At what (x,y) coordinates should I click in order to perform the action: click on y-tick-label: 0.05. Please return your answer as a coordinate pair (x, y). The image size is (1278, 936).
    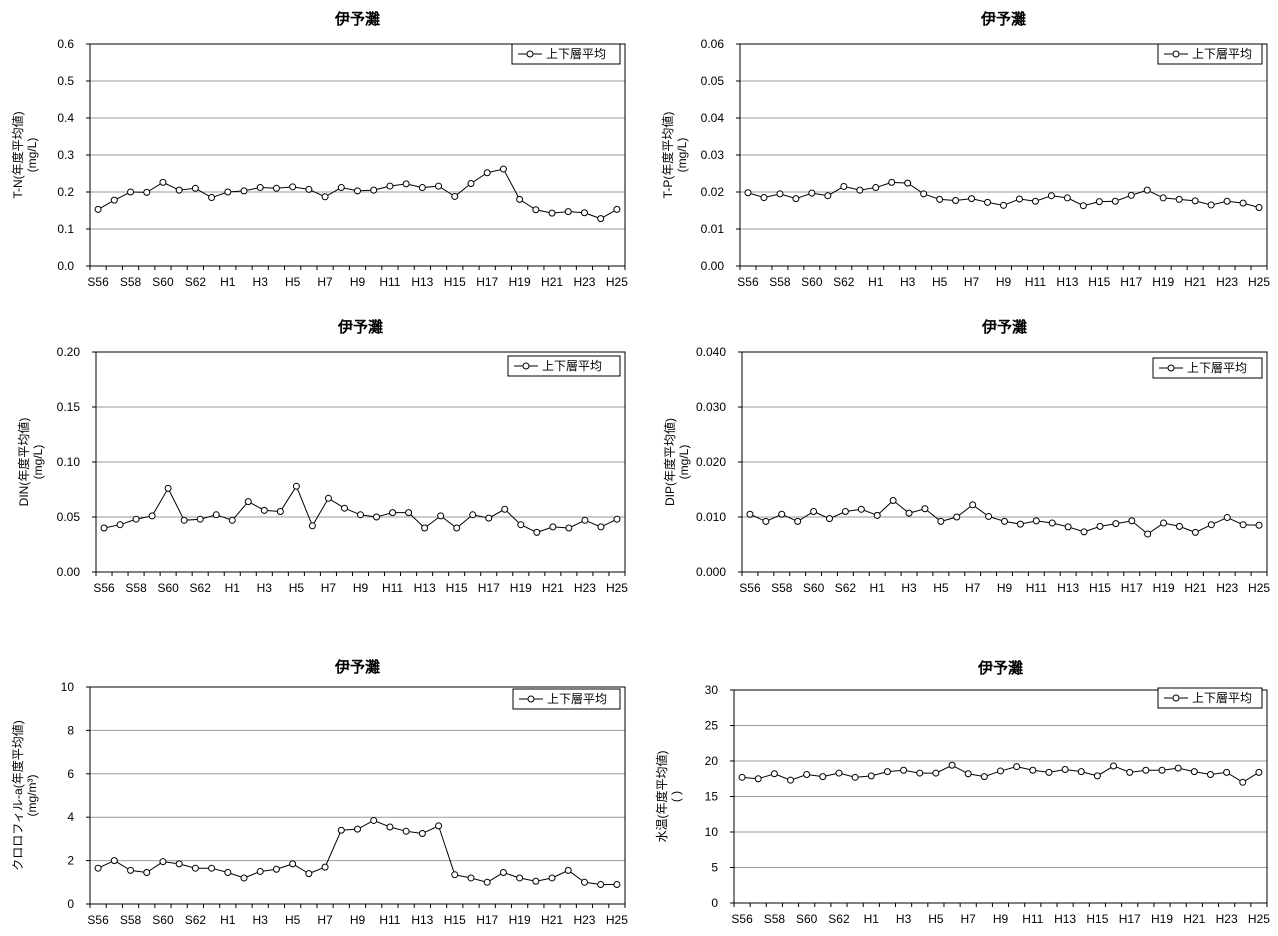
    Looking at the image, I should click on (69, 517).